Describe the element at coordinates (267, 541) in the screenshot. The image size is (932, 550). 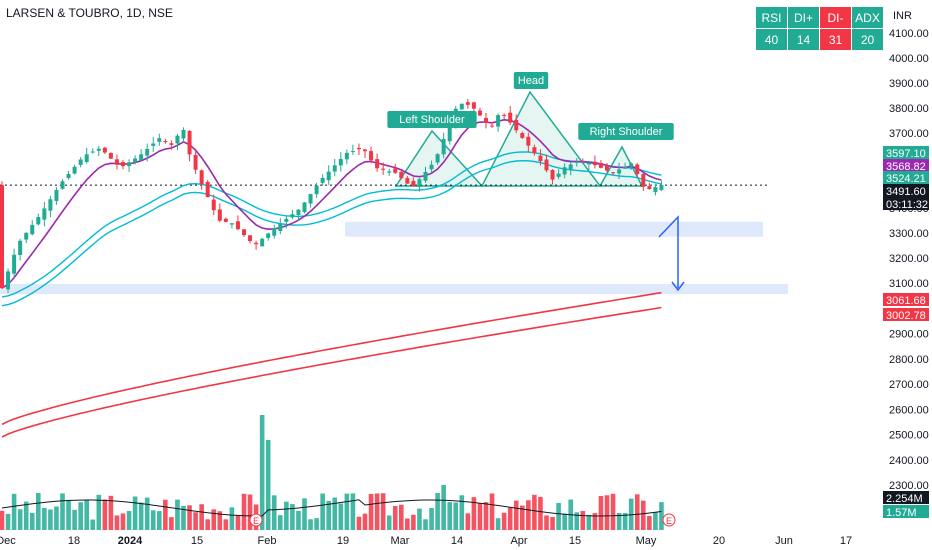
I see `x-tick-label: Feb` at that location.